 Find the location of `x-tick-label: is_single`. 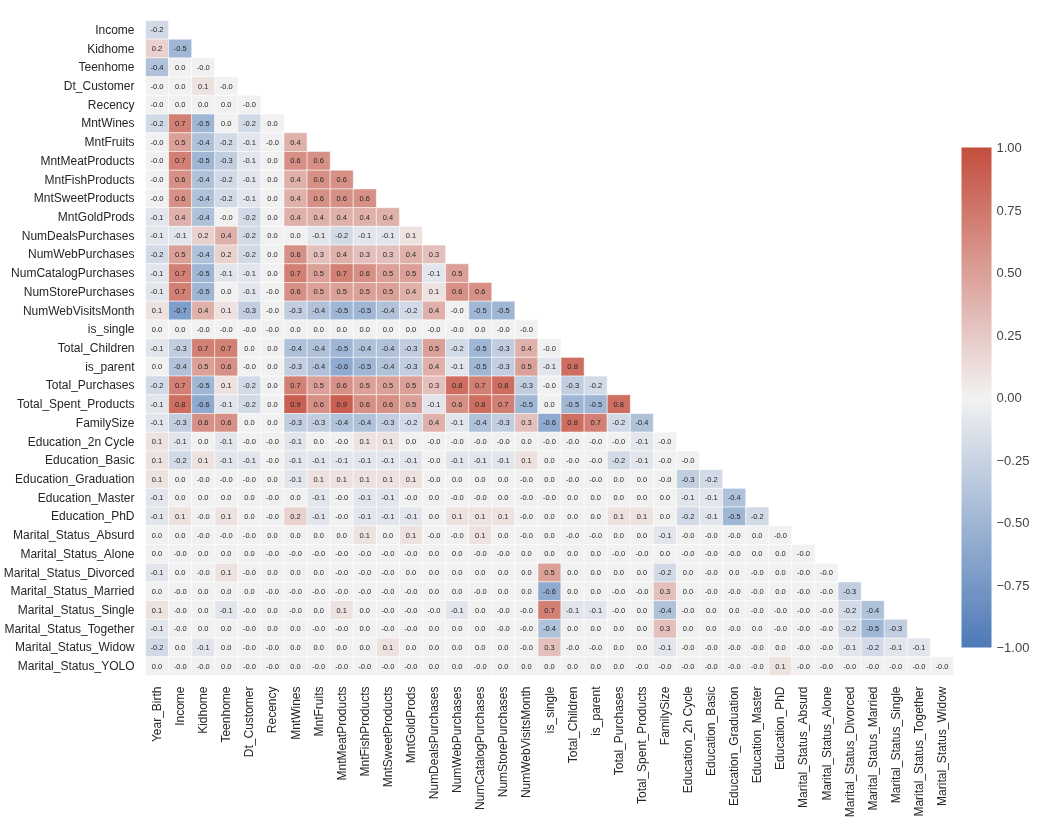

x-tick-label: is_single is located at coordinates (549, 710).